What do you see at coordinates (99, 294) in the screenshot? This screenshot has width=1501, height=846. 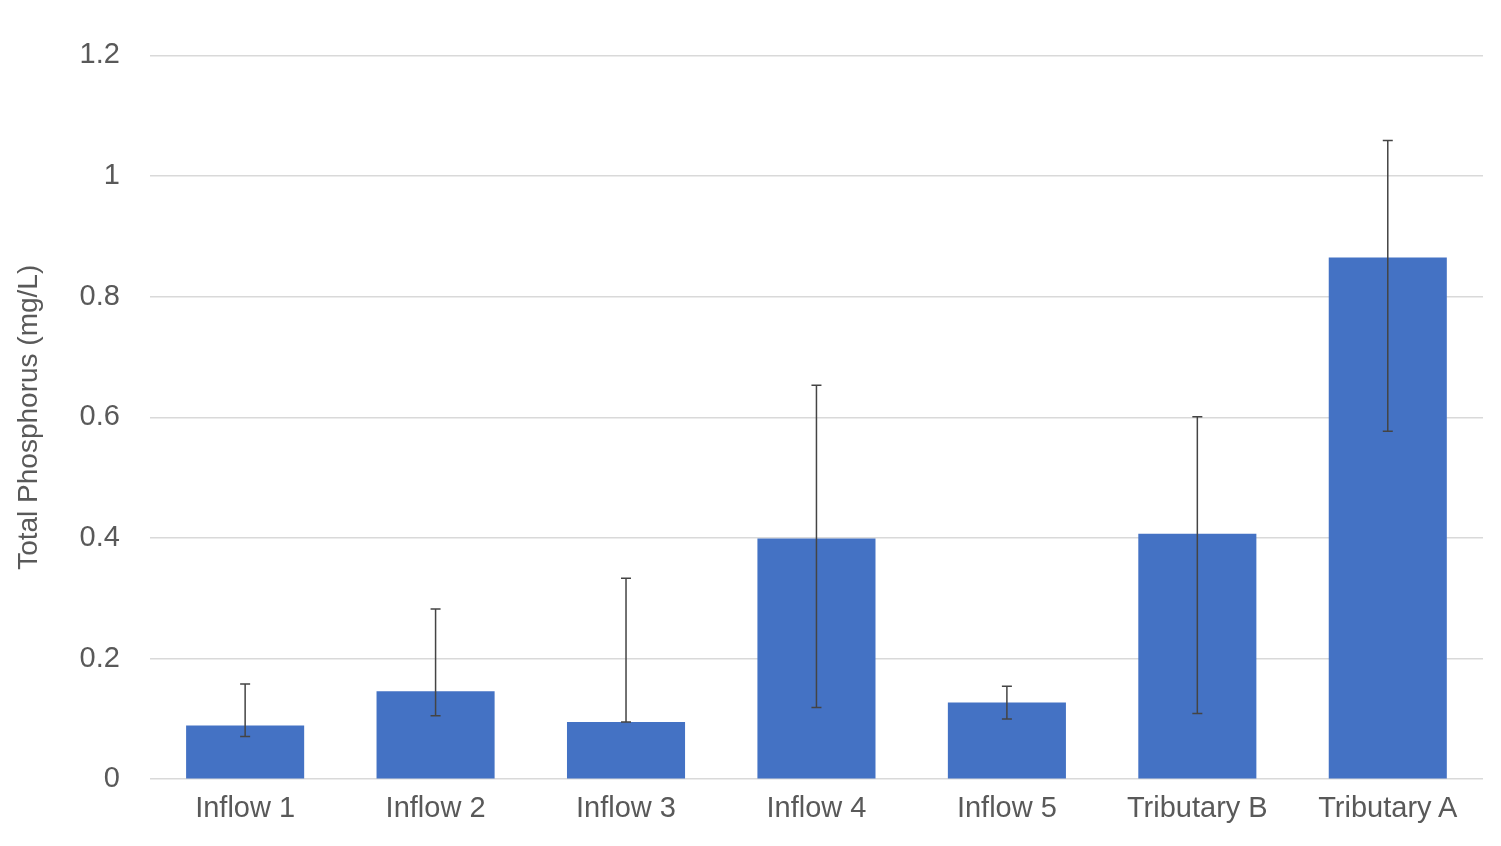 I see `y-tick-label: 0.8` at bounding box center [99, 294].